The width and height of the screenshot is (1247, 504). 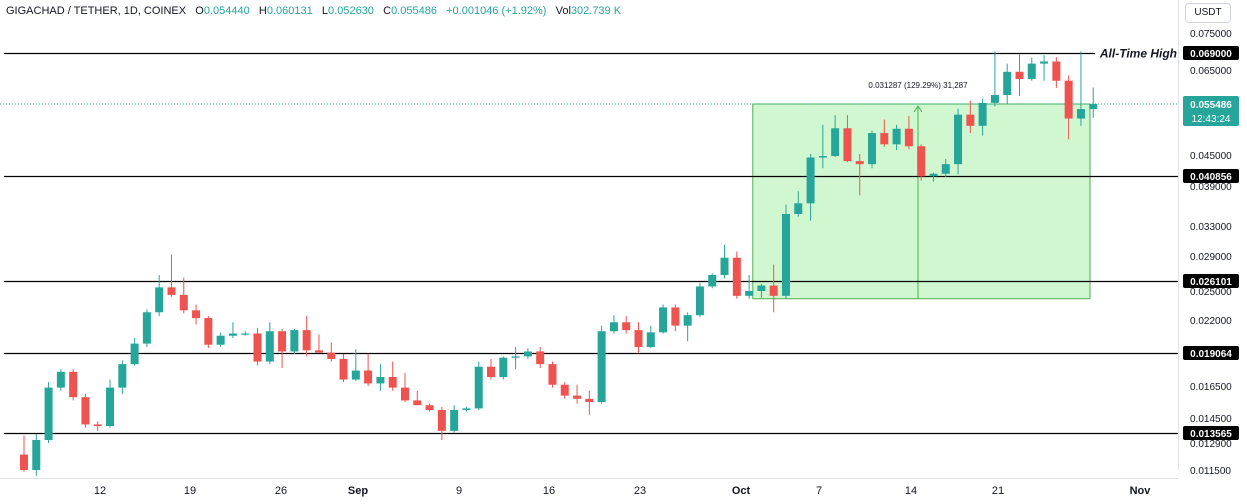 I want to click on x-tick-label: Sep, so click(x=358, y=491).